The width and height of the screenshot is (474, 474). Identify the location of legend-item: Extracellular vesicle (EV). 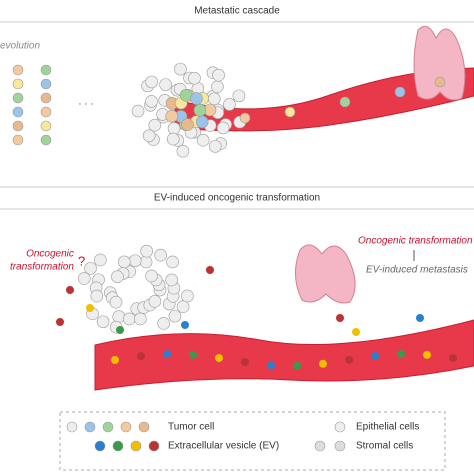
(223, 446).